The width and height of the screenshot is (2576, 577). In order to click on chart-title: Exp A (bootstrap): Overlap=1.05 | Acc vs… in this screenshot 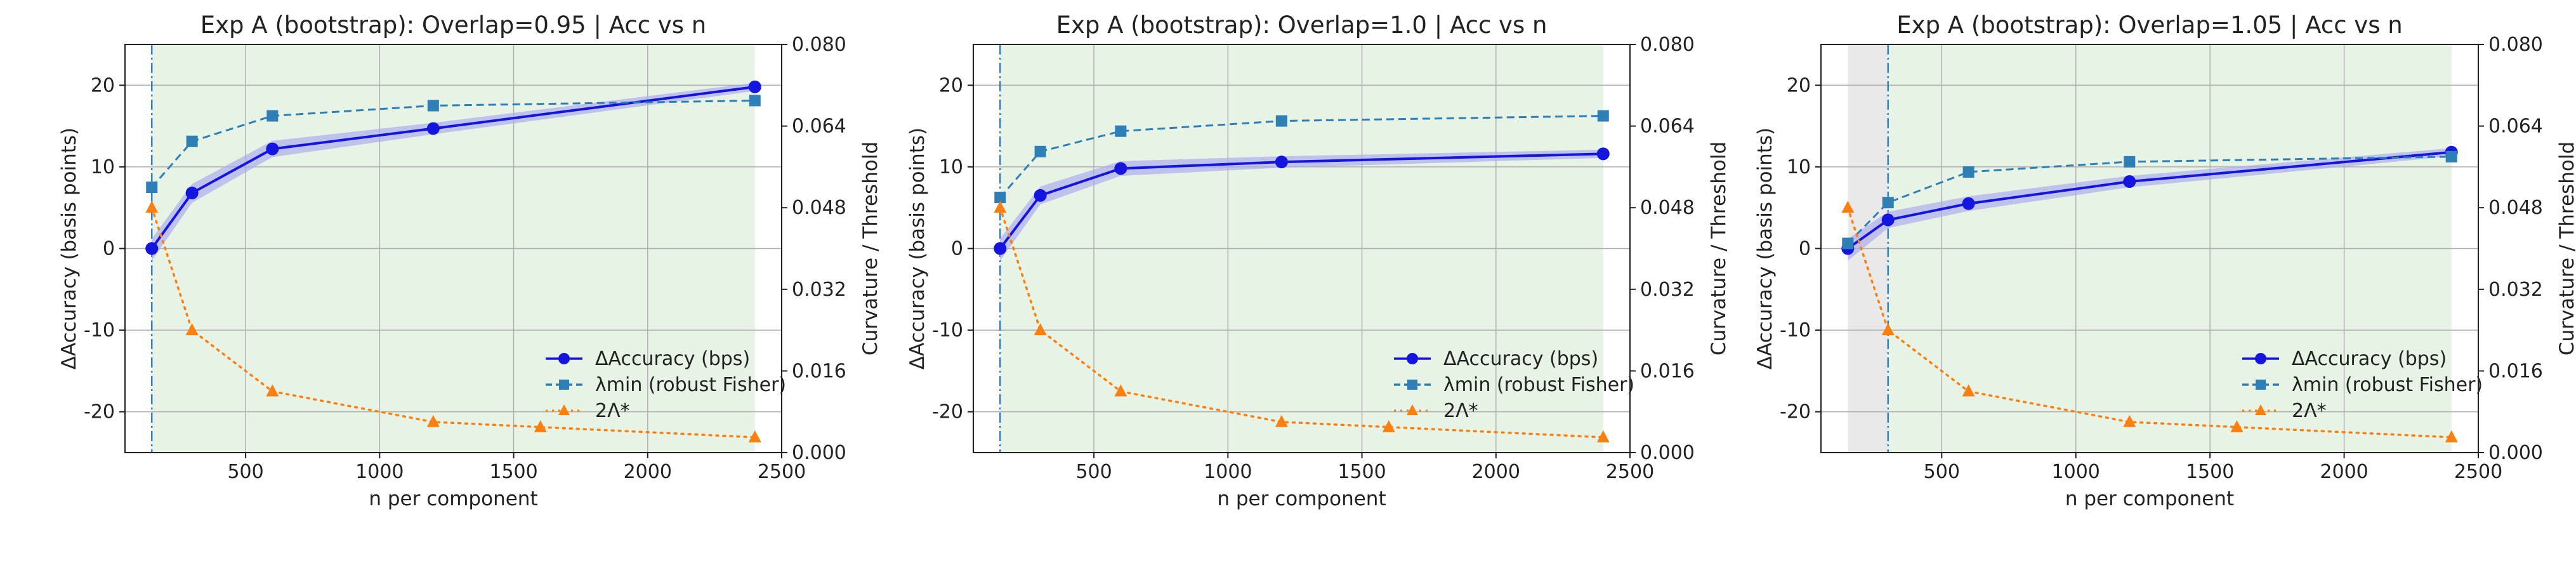, I will do `click(2149, 25)`.